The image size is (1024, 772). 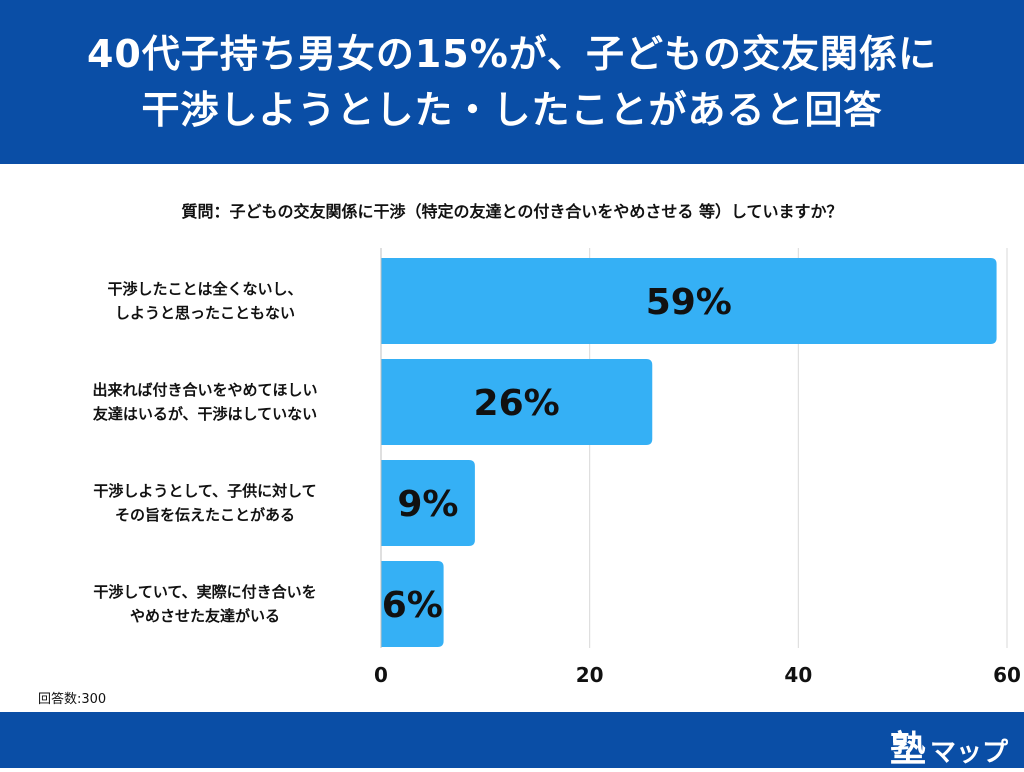 I want to click on category-label: 干渉していて、実際に付き合いを やめさせた友達がいる, so click(x=205, y=604).